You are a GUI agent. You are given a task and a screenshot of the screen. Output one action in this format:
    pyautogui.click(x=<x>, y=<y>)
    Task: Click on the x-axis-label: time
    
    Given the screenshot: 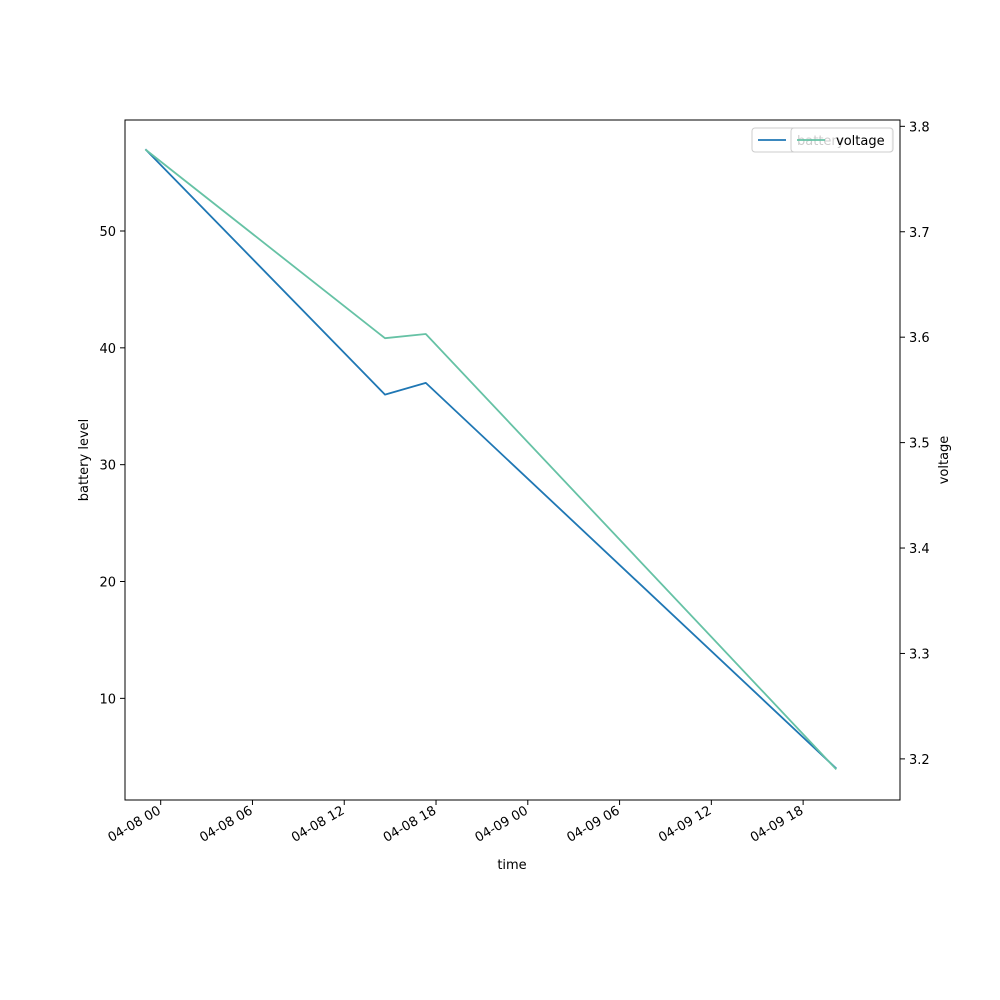 What is the action you would take?
    pyautogui.click(x=511, y=865)
    